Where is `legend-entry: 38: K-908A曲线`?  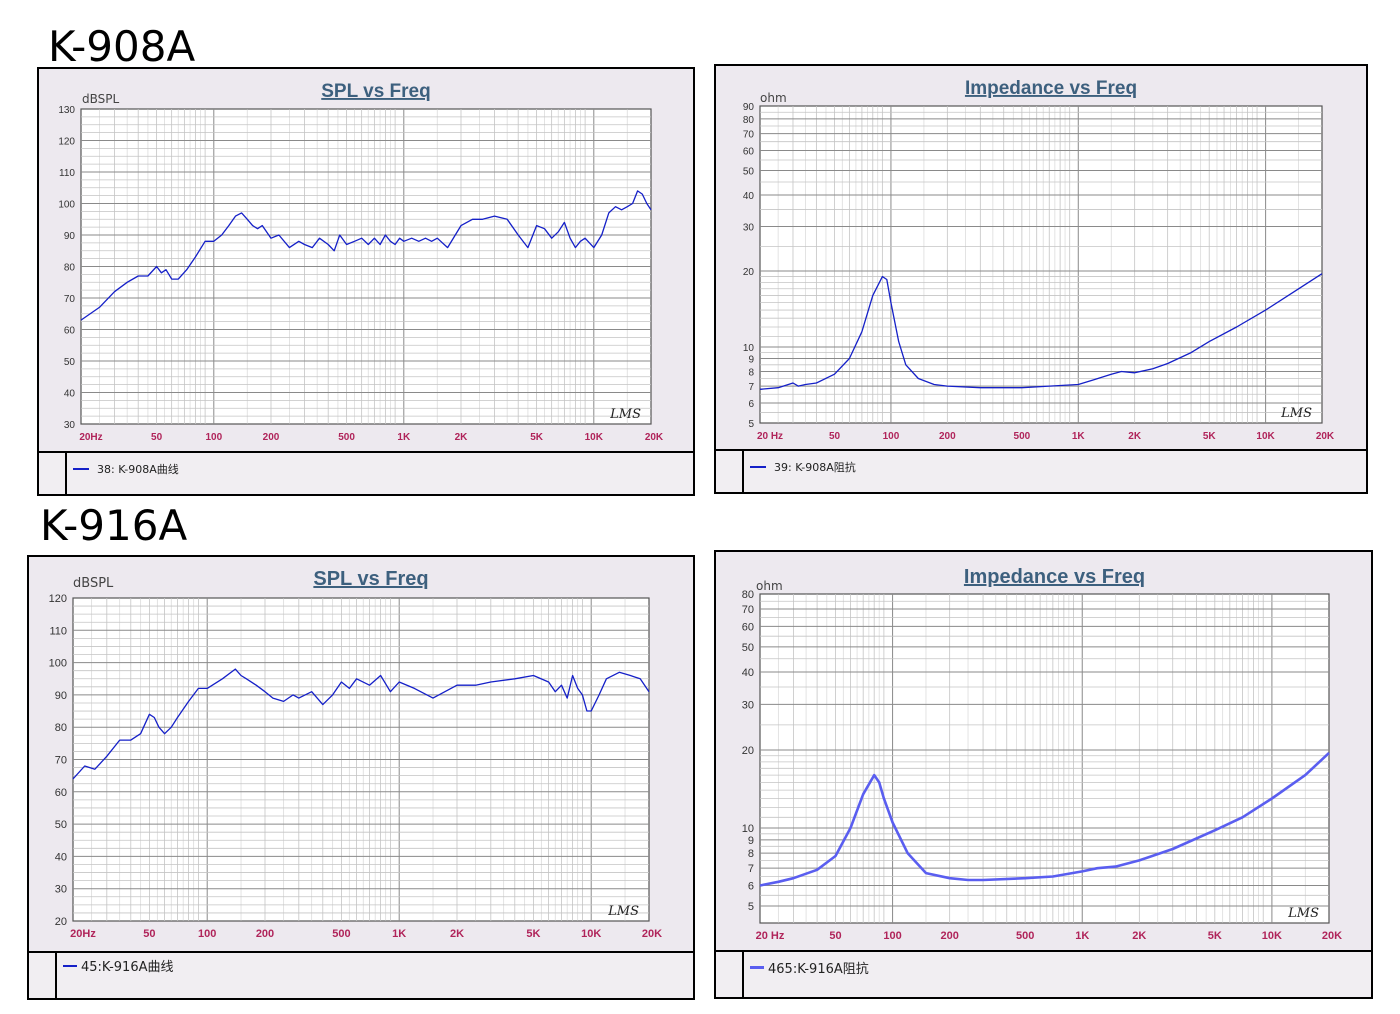 legend-entry: 38: K-908A曲线 is located at coordinates (126, 469).